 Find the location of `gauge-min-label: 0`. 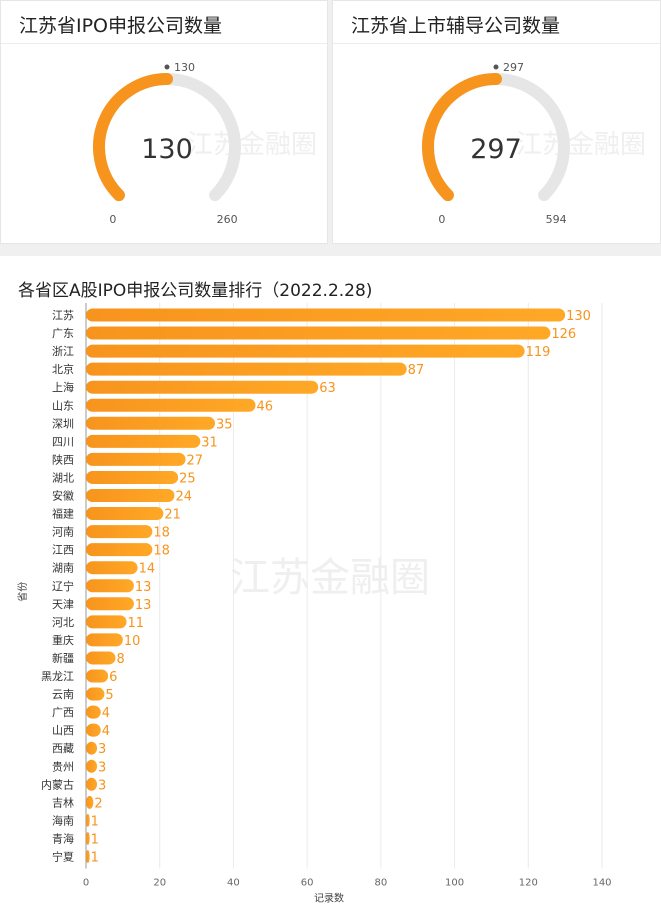

gauge-min-label: 0 is located at coordinates (441, 219).